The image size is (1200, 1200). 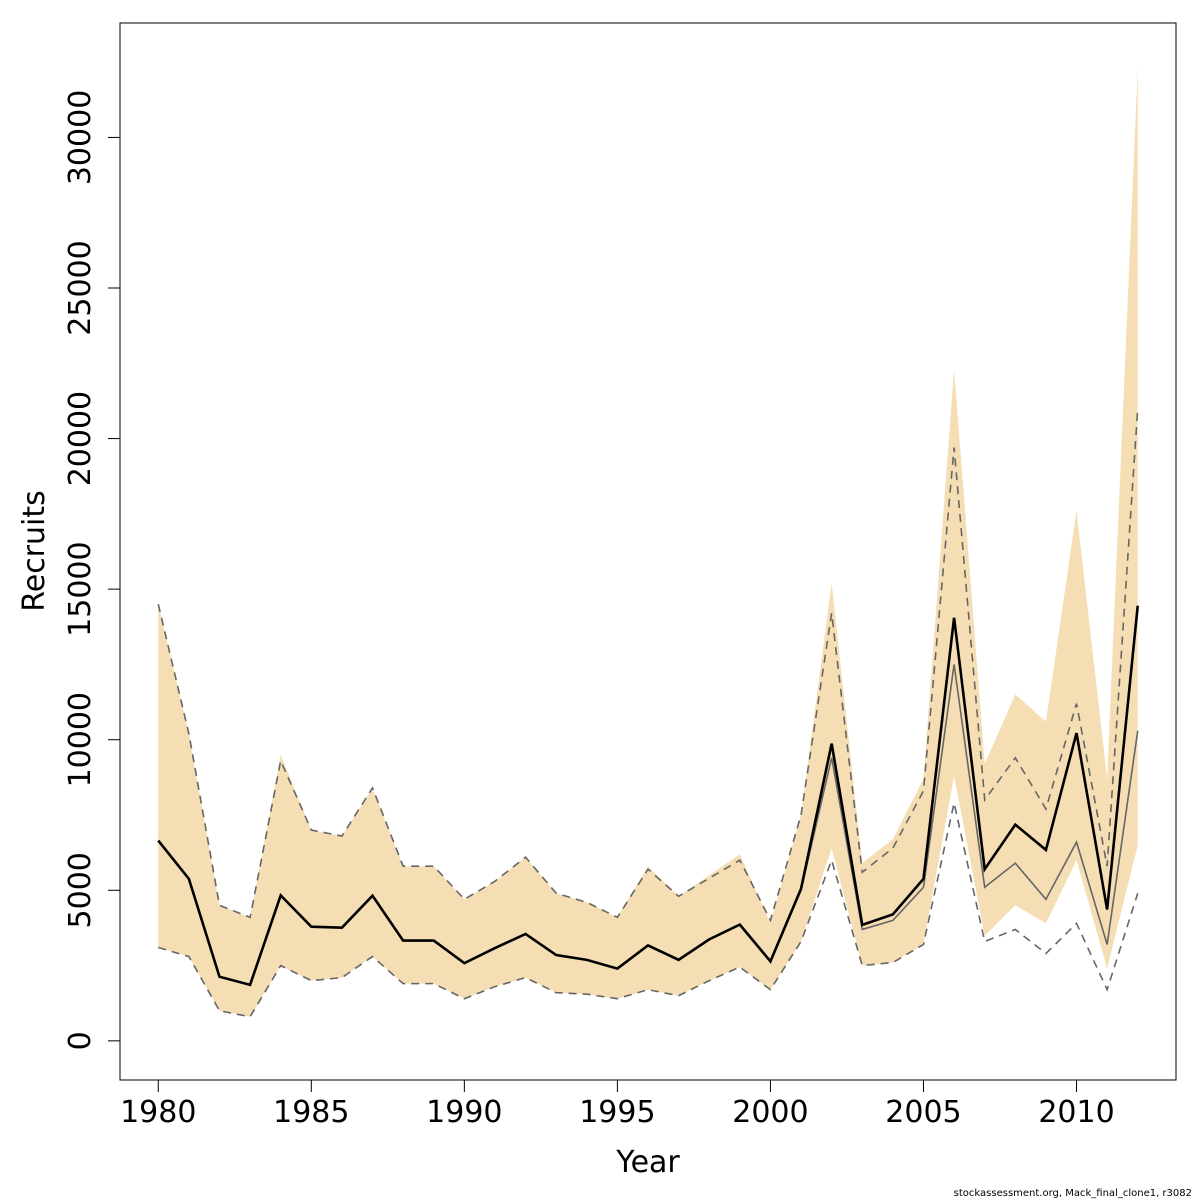 What do you see at coordinates (647, 1162) in the screenshot?
I see `x-axis-label: Year` at bounding box center [647, 1162].